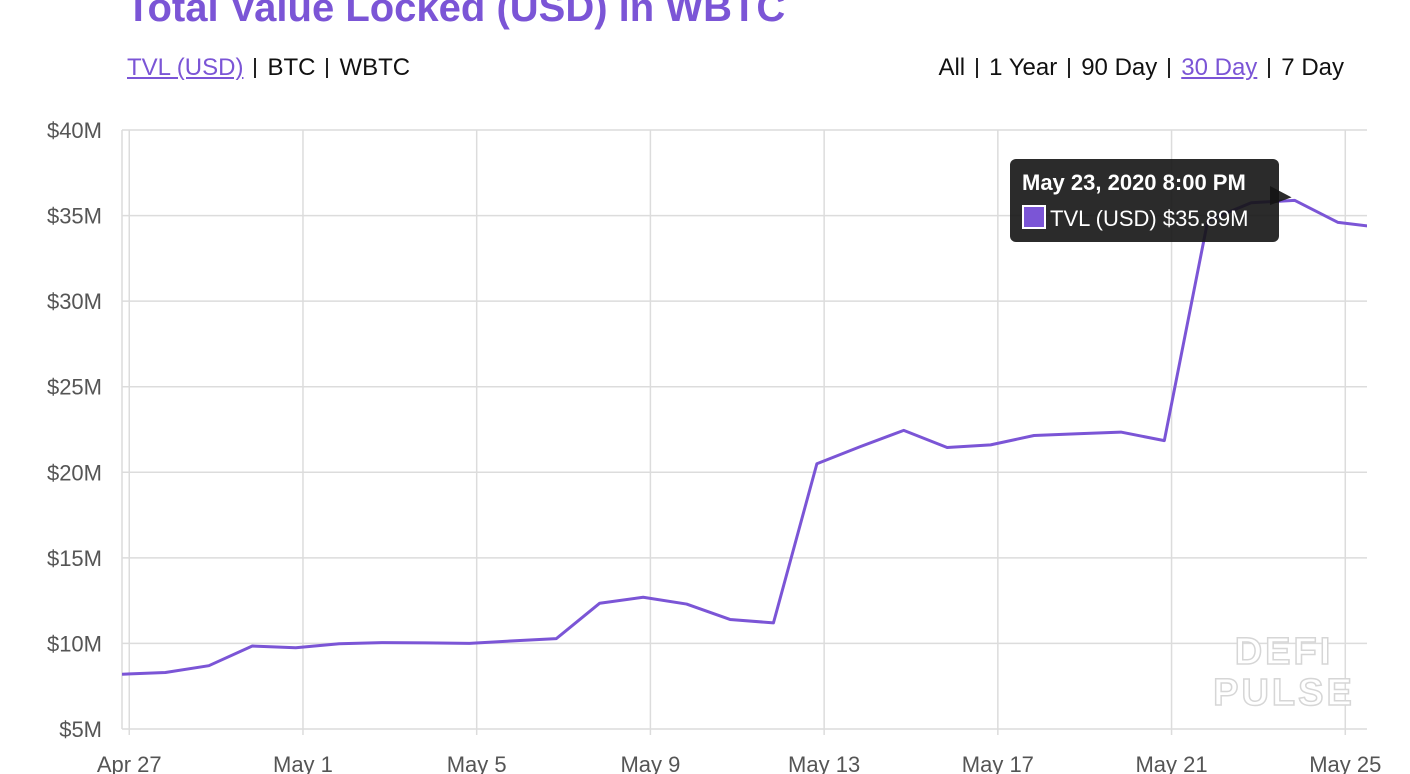 This screenshot has height=774, width=1410. Describe the element at coordinates (1171, 763) in the screenshot. I see `x-tick-label: May 21` at that location.